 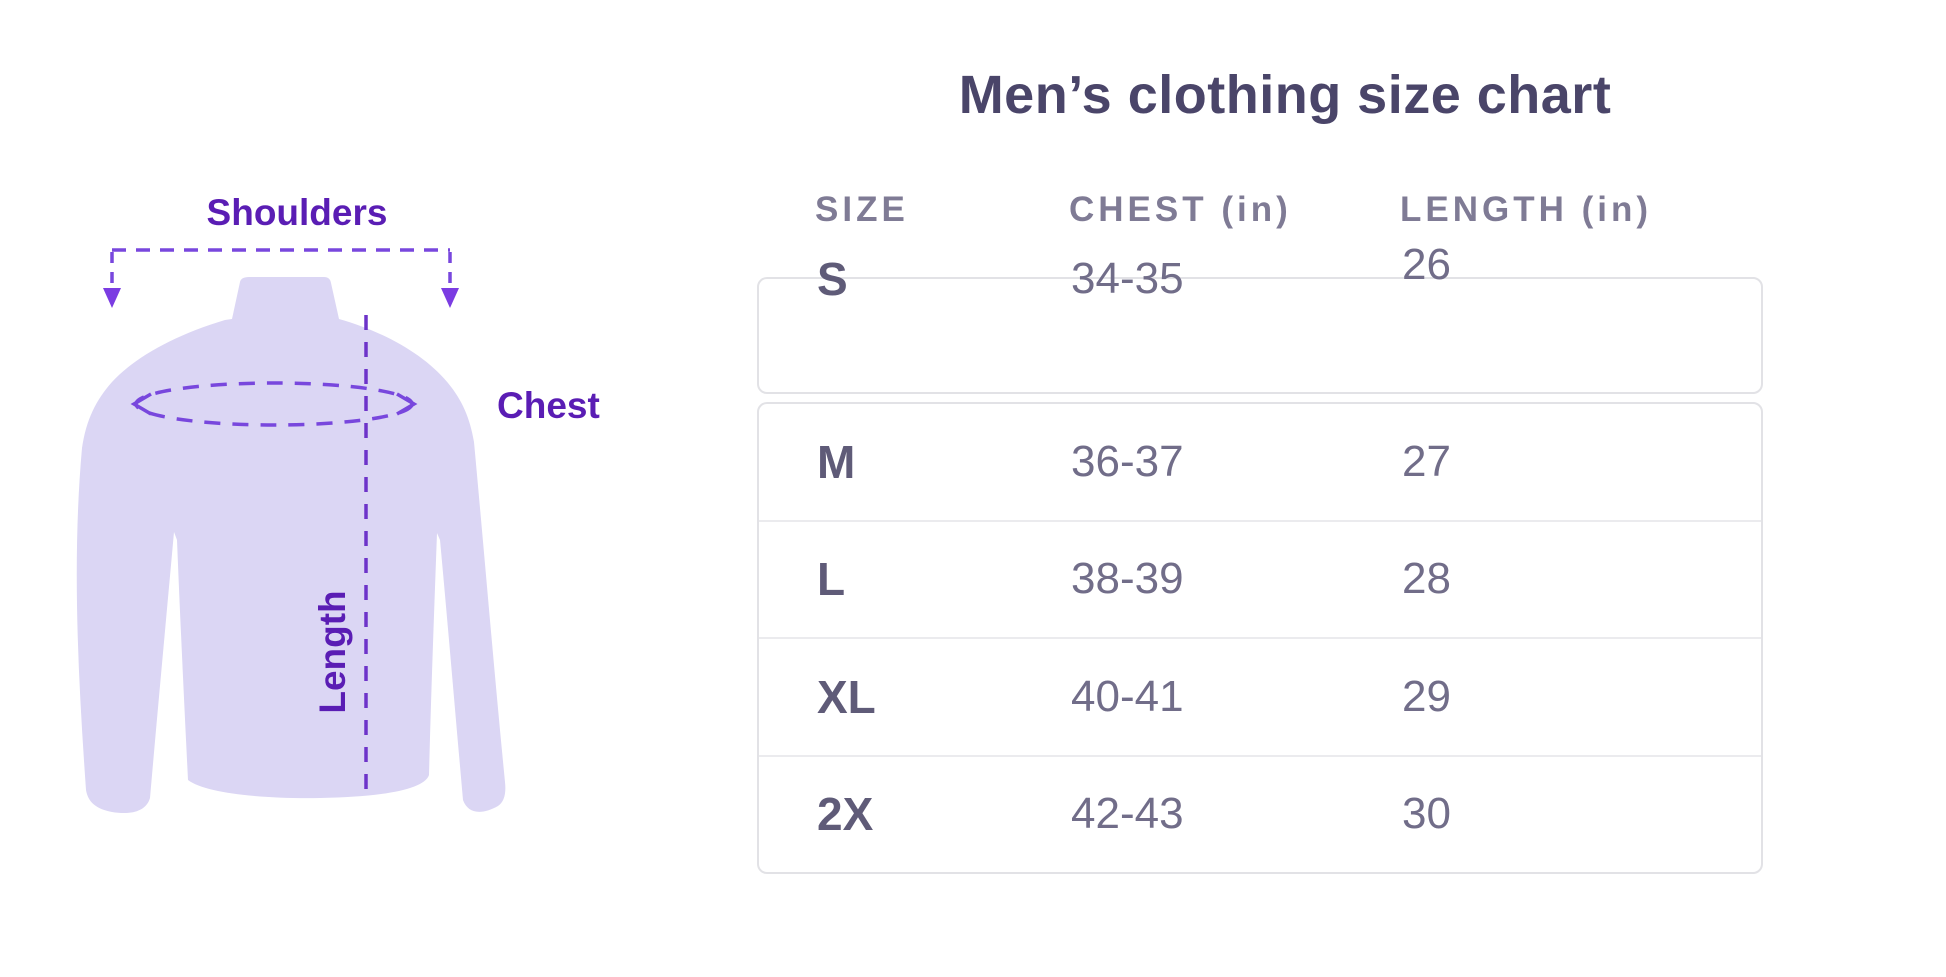 I want to click on chest-cell: 38-39, so click(x=1127, y=579).